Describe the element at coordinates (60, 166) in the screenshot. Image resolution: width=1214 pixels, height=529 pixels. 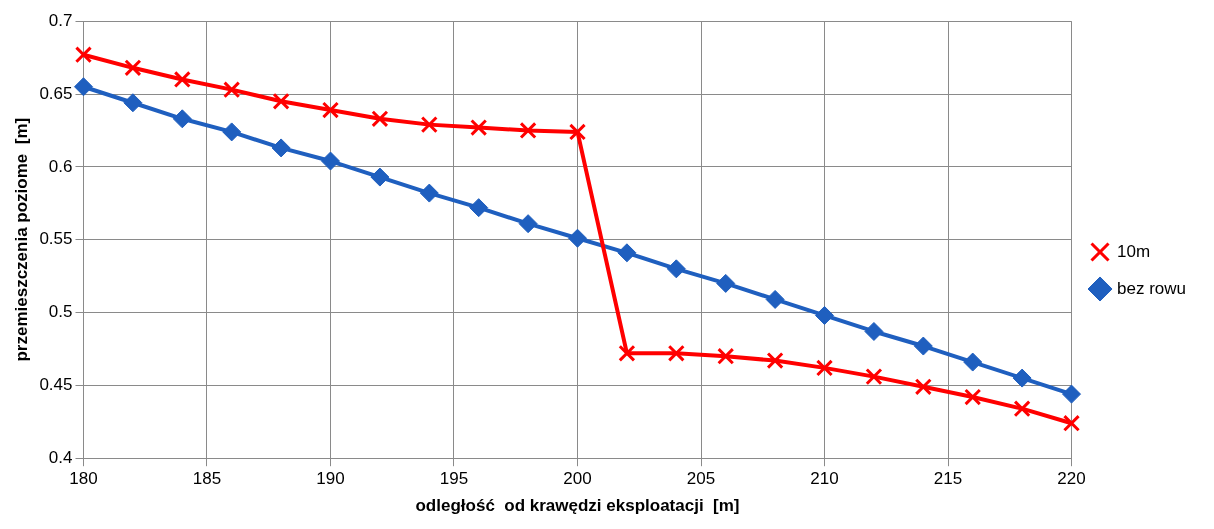
I see `y-tick-label: 0.6` at that location.